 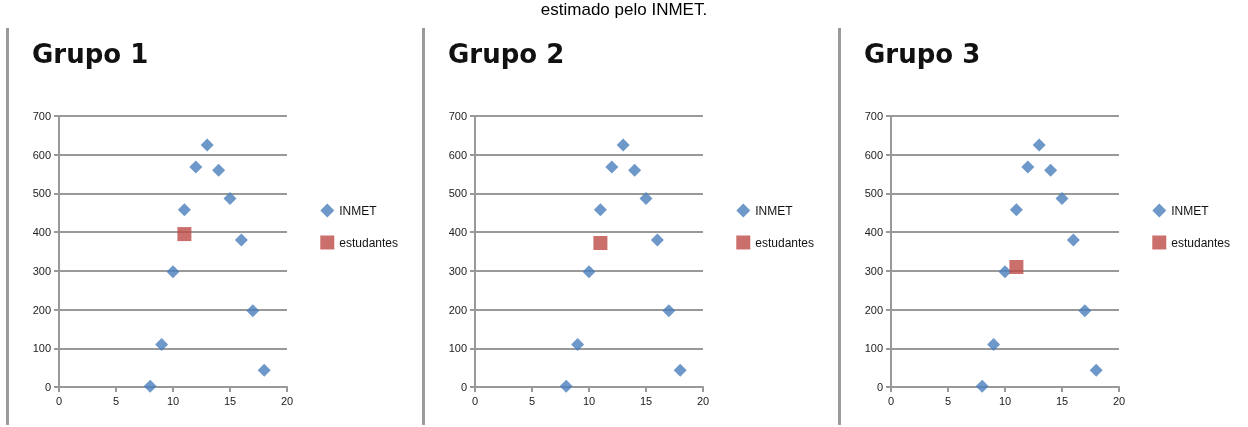 What do you see at coordinates (624, 10) in the screenshot?
I see `text: estimado pelo INMET.` at bounding box center [624, 10].